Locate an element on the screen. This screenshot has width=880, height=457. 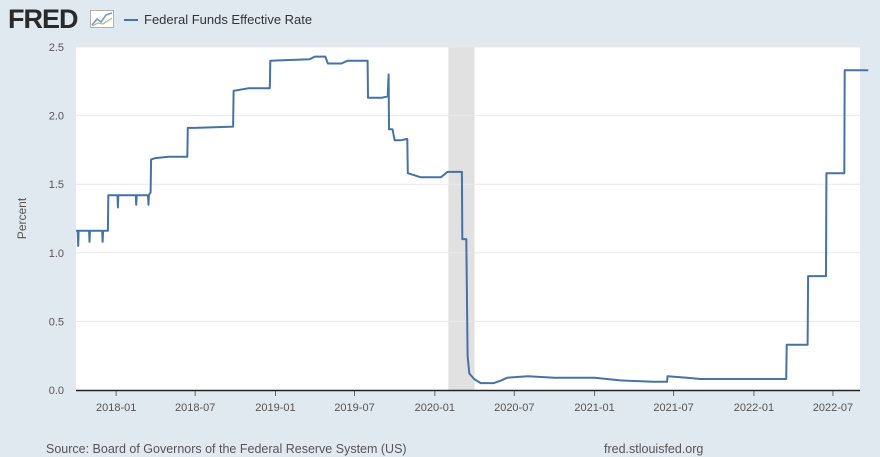
x-tick-label: 2021-01 is located at coordinates (594, 408).